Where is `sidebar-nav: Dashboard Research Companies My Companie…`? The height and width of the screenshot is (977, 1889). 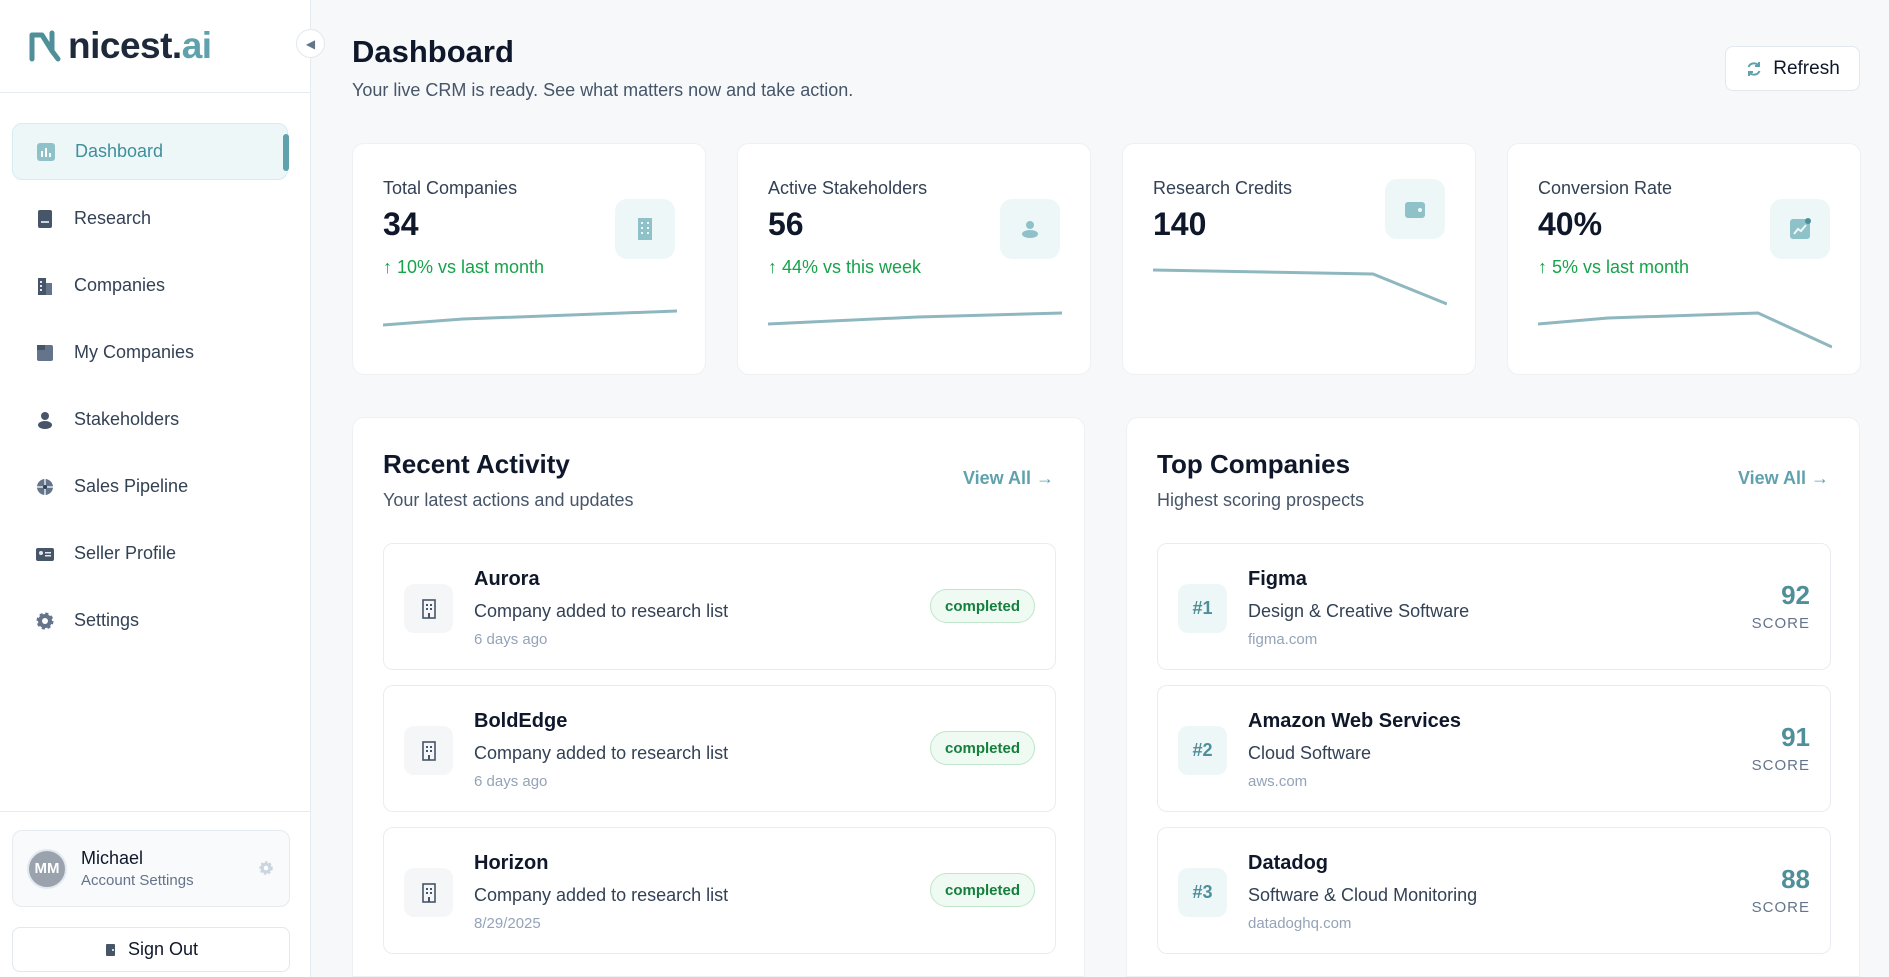 sidebar-nav: Dashboard Research Companies My Companie… is located at coordinates (155, 371).